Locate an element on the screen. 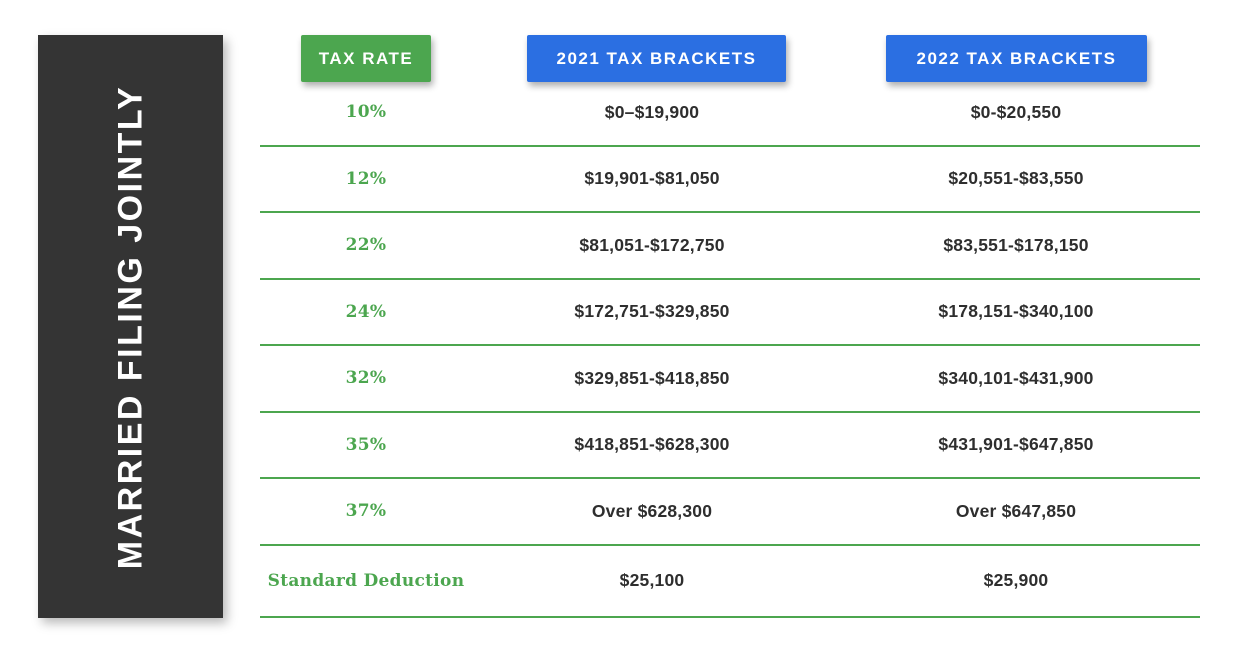 The image size is (1250, 654). table-row: 32% $329,851-$418,850 $340,101-$431,900 is located at coordinates (730, 379).